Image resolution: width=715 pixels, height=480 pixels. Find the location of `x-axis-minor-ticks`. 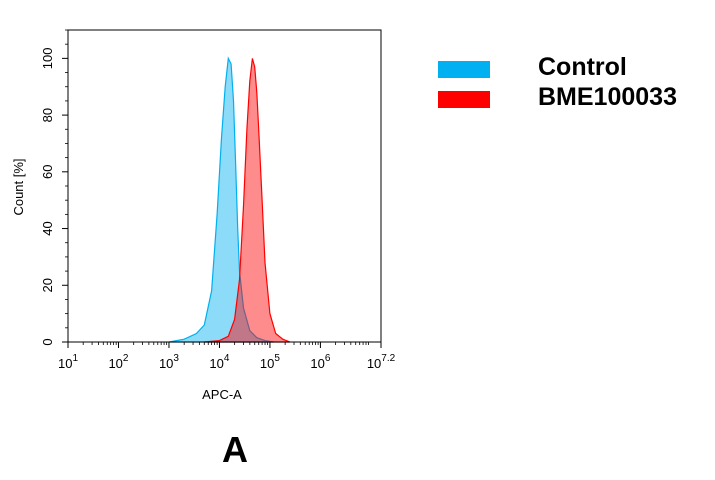

x-axis-minor-ticks is located at coordinates (225, 343).